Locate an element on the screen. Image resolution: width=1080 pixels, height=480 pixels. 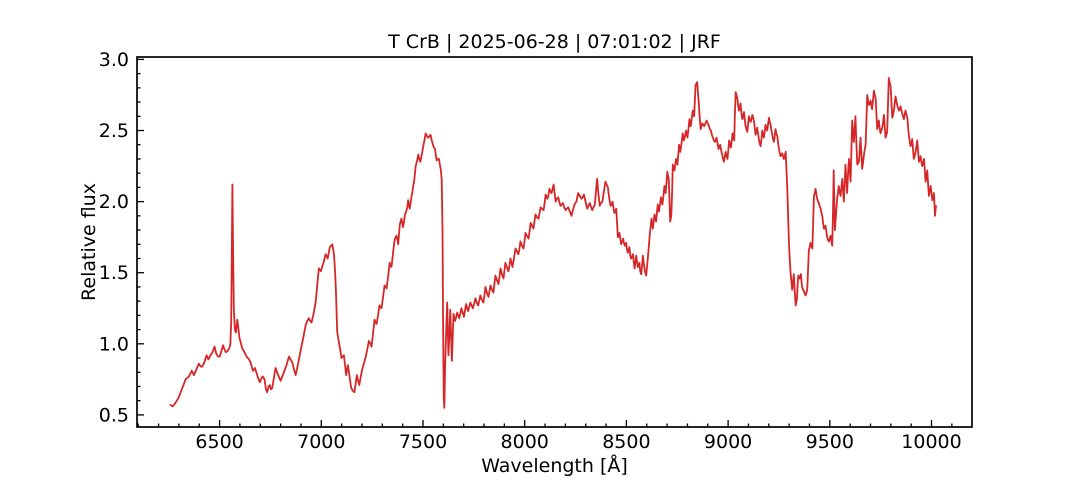
x-axis-label: Wavelength [Å] is located at coordinates (554, 465).